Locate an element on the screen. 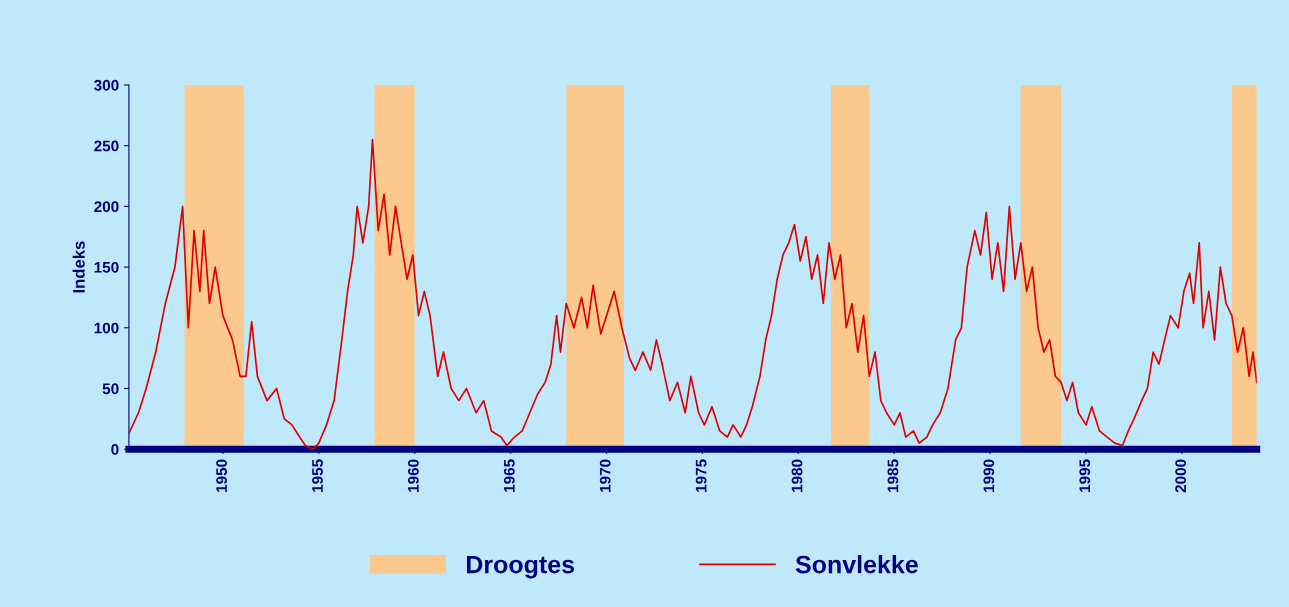 The height and width of the screenshot is (607, 1289). x-tick-label: 2000 is located at coordinates (1181, 476).